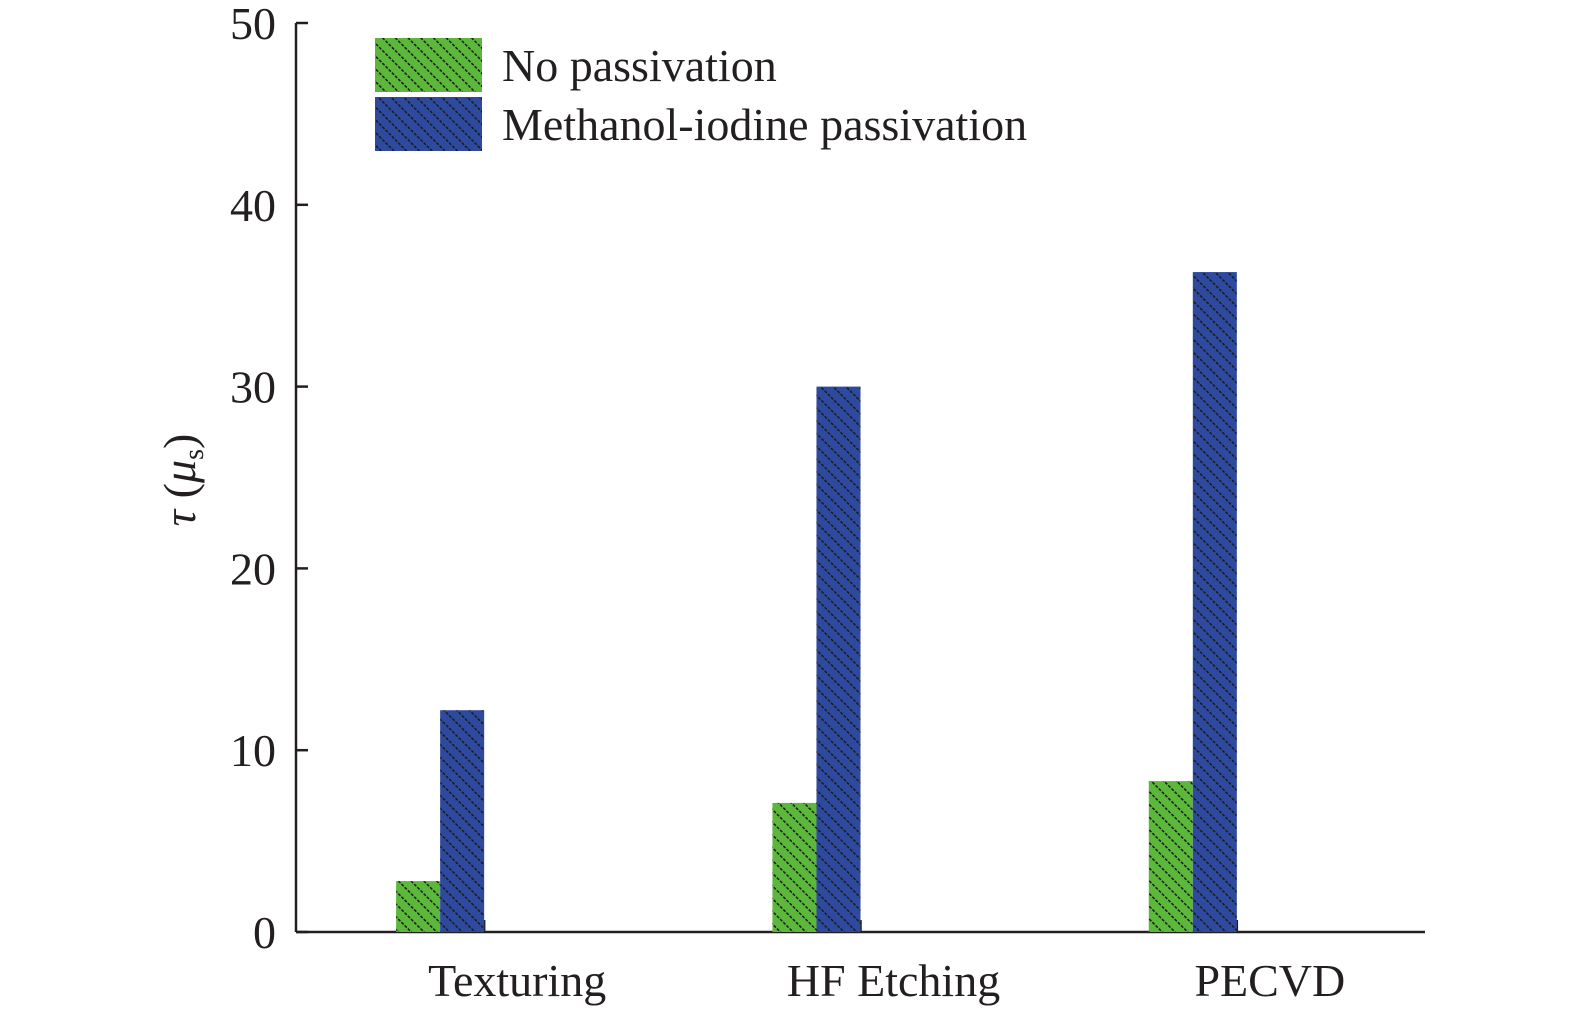 The height and width of the screenshot is (1018, 1575). I want to click on x-category-label: HF Etching, so click(893, 980).